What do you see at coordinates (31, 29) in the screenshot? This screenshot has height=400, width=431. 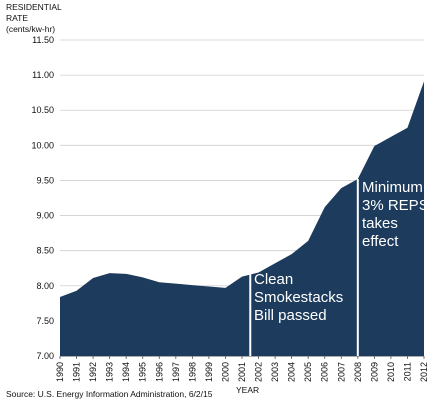 I see `y-axis-unit-label: (cents/kw-hr)` at bounding box center [31, 29].